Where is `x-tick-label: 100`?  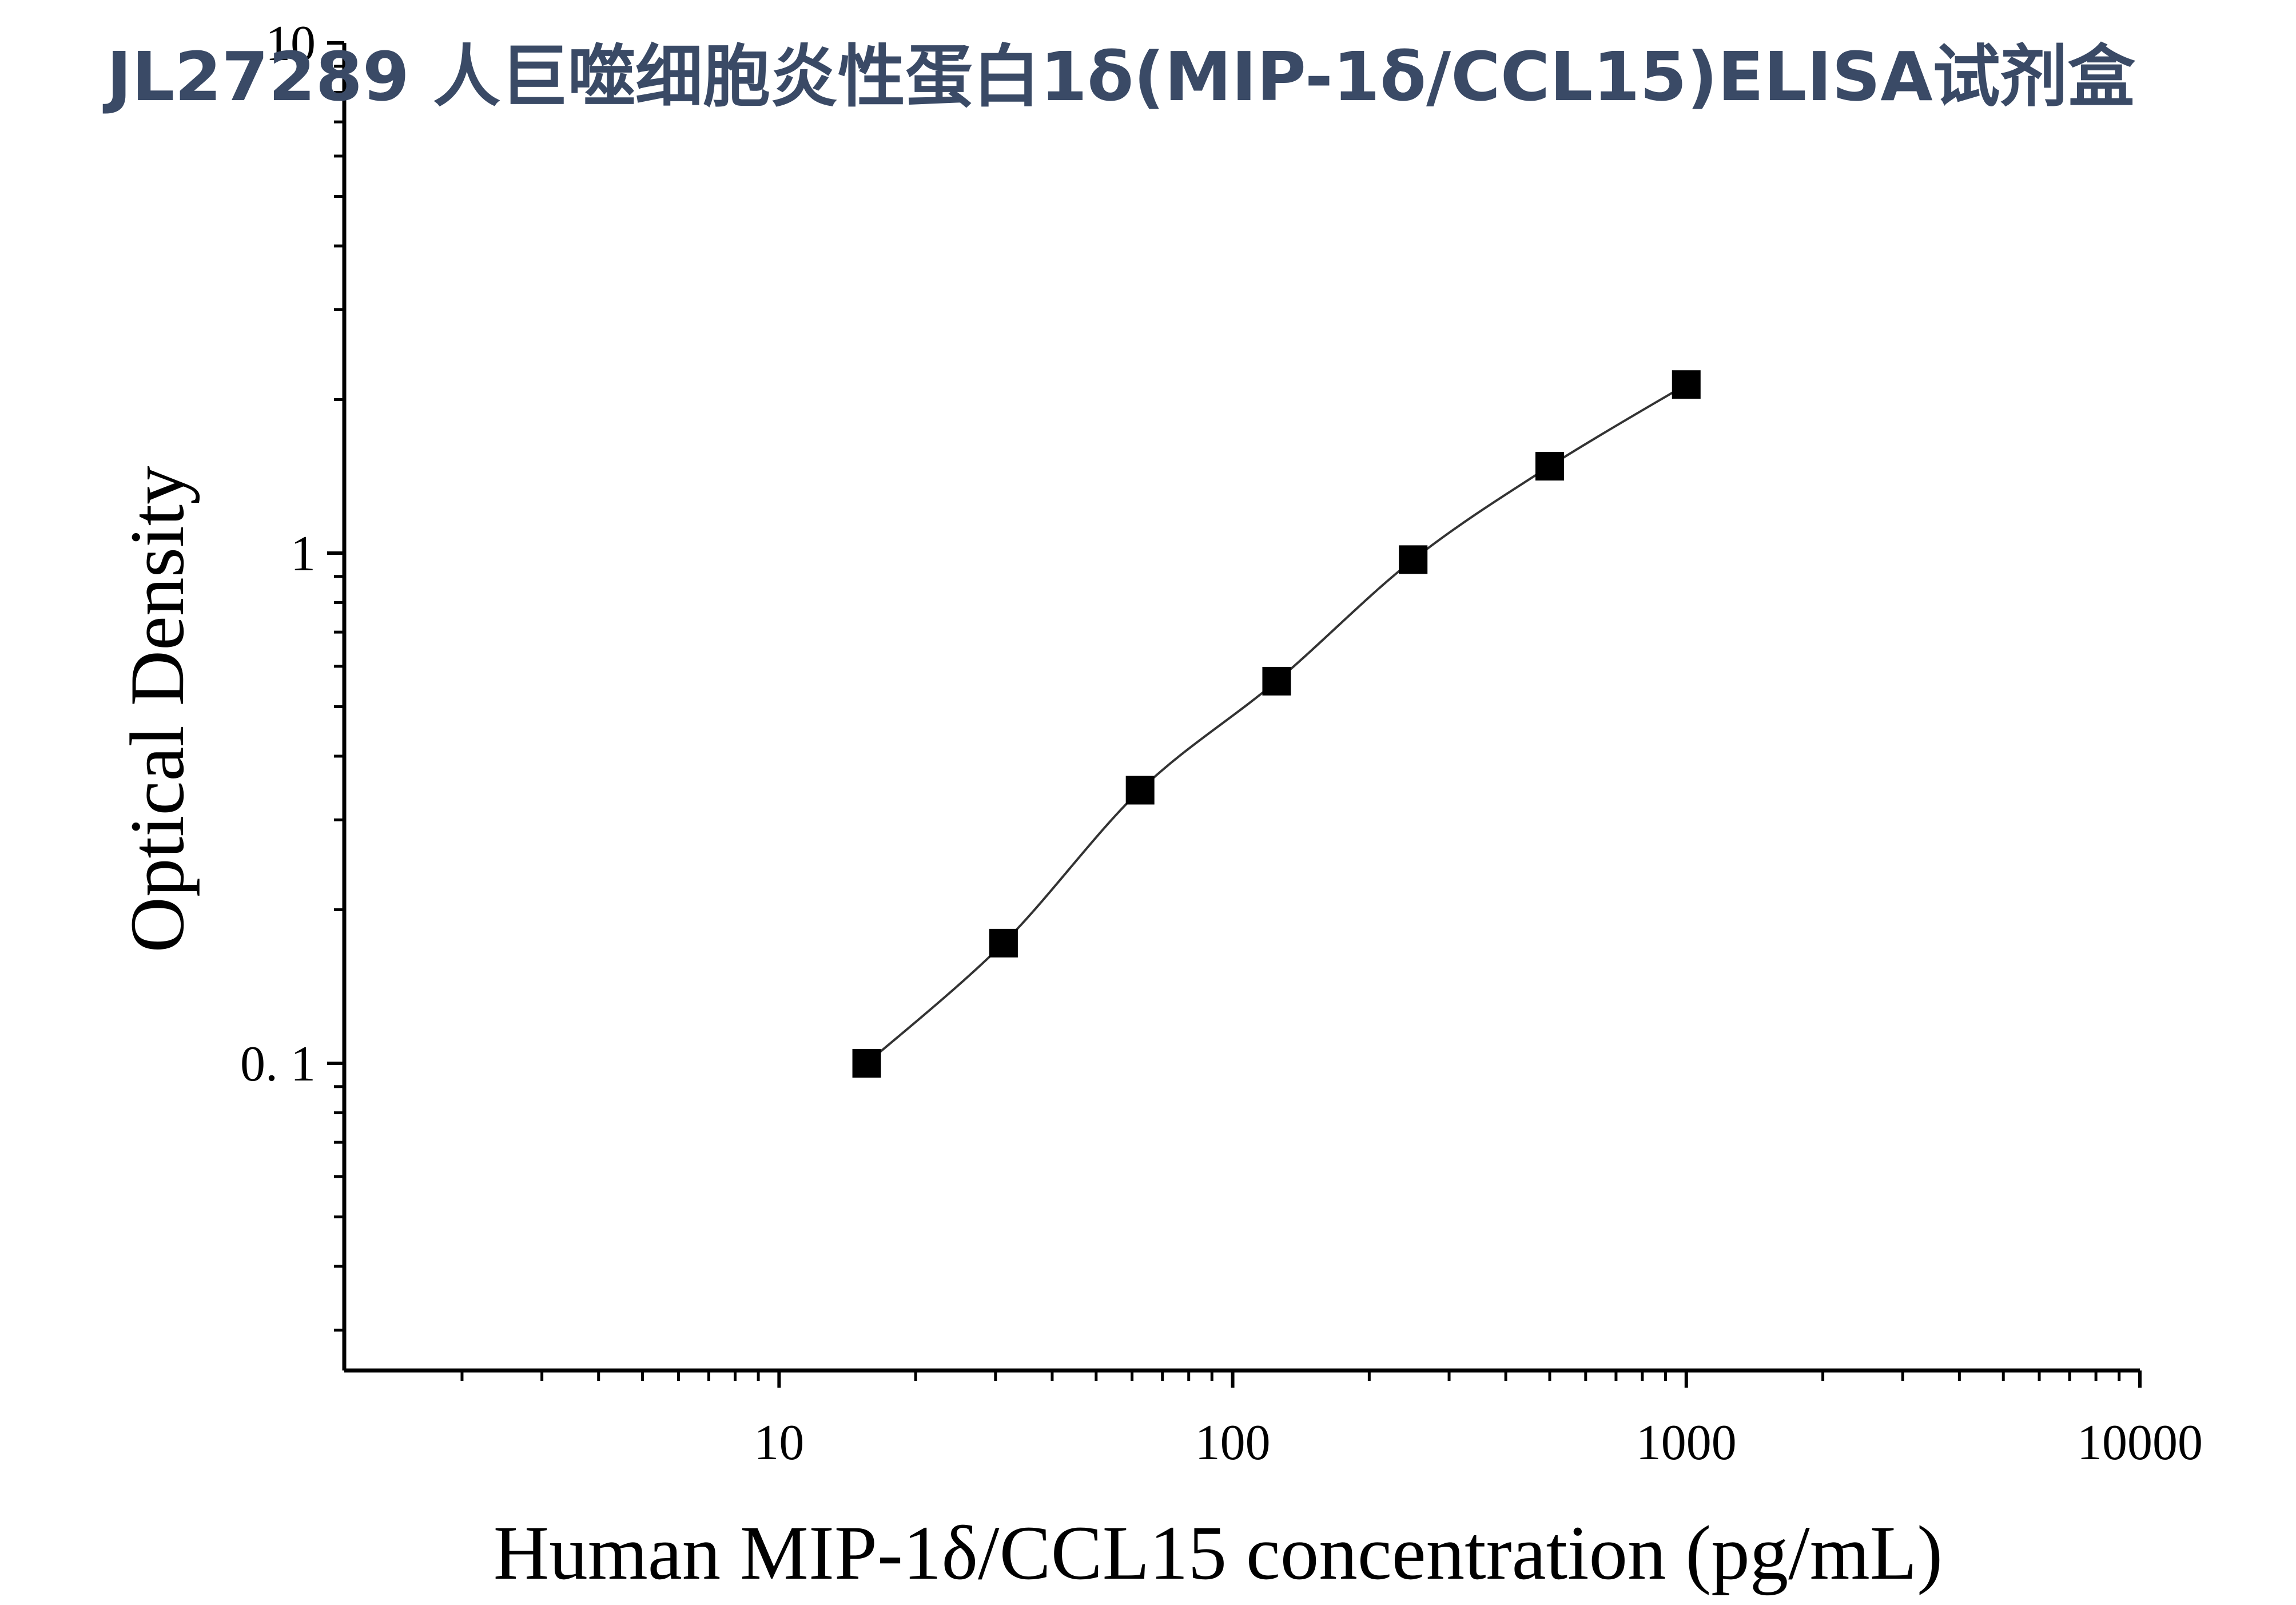
x-tick-label: 100 is located at coordinates (1233, 1443).